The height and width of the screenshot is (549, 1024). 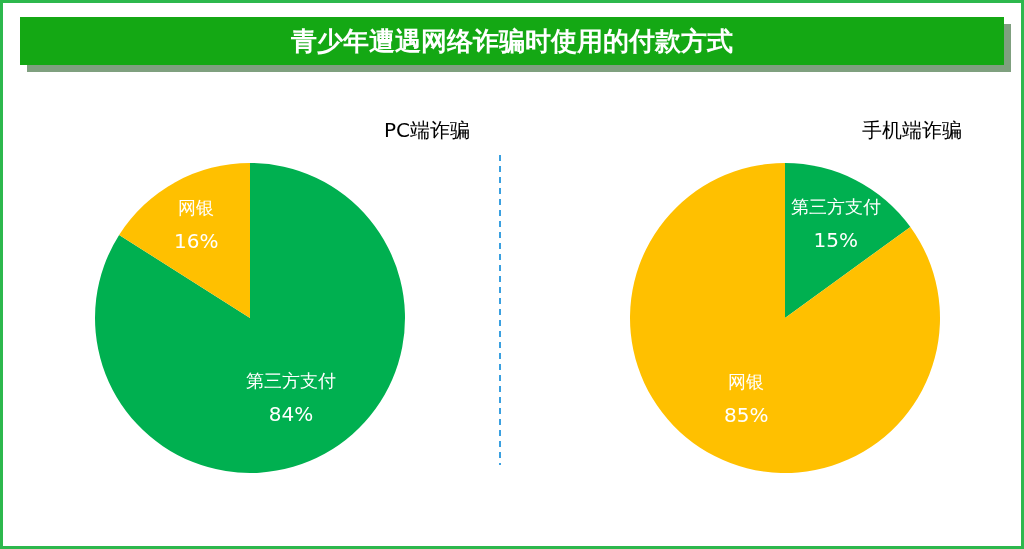 I want to click on data-label: 85%, so click(x=746, y=414).